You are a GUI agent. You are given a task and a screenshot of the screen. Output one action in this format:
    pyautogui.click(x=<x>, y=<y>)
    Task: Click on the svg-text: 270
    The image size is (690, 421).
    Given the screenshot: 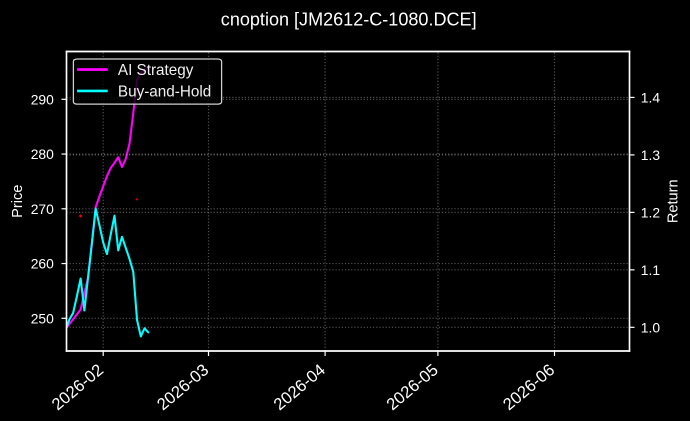 What is the action you would take?
    pyautogui.click(x=42, y=209)
    